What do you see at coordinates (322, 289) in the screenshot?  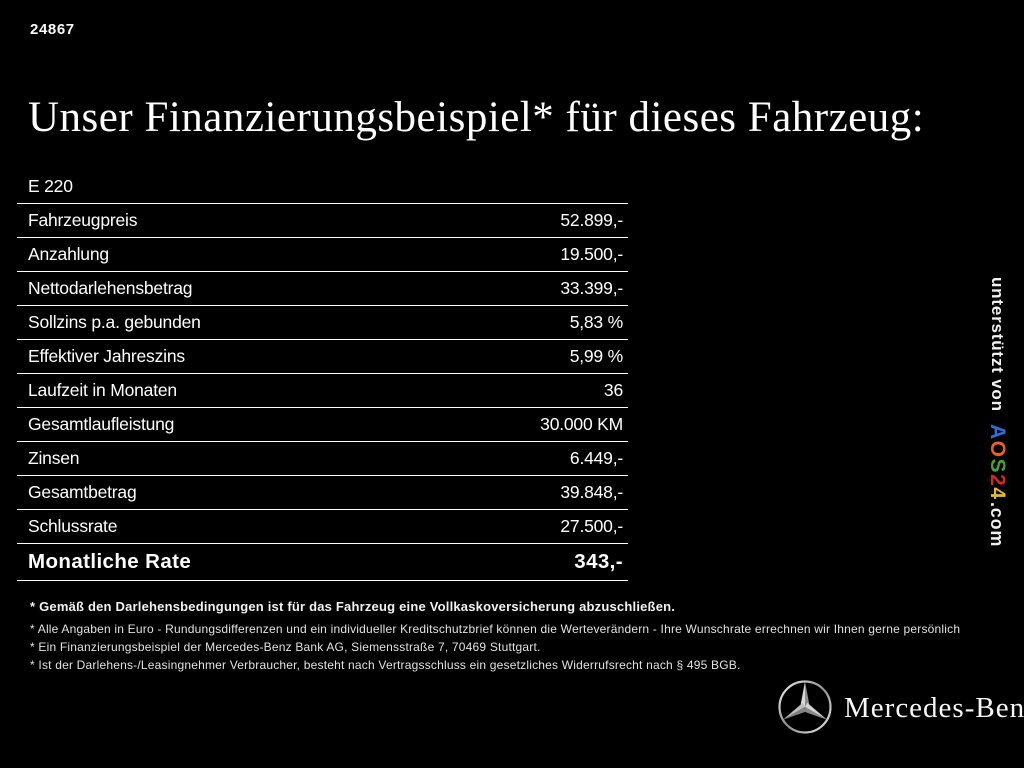 I see `table-row: Nettodarlehensbetrag 33.399,-` at bounding box center [322, 289].